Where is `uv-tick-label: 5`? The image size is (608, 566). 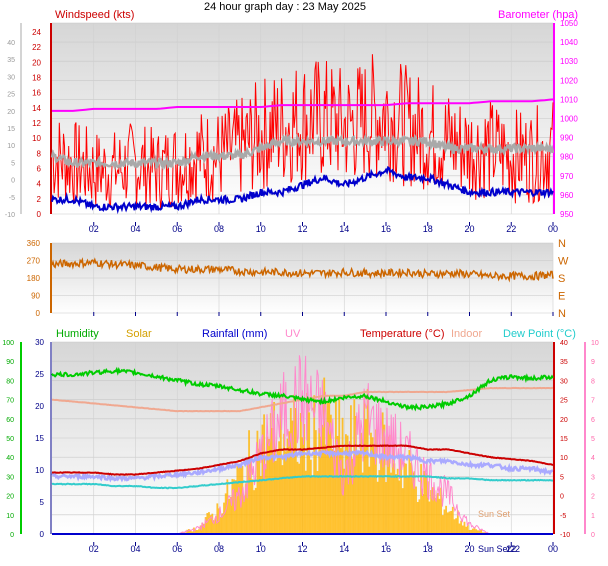
uv-tick-label: 5 is located at coordinates (593, 439).